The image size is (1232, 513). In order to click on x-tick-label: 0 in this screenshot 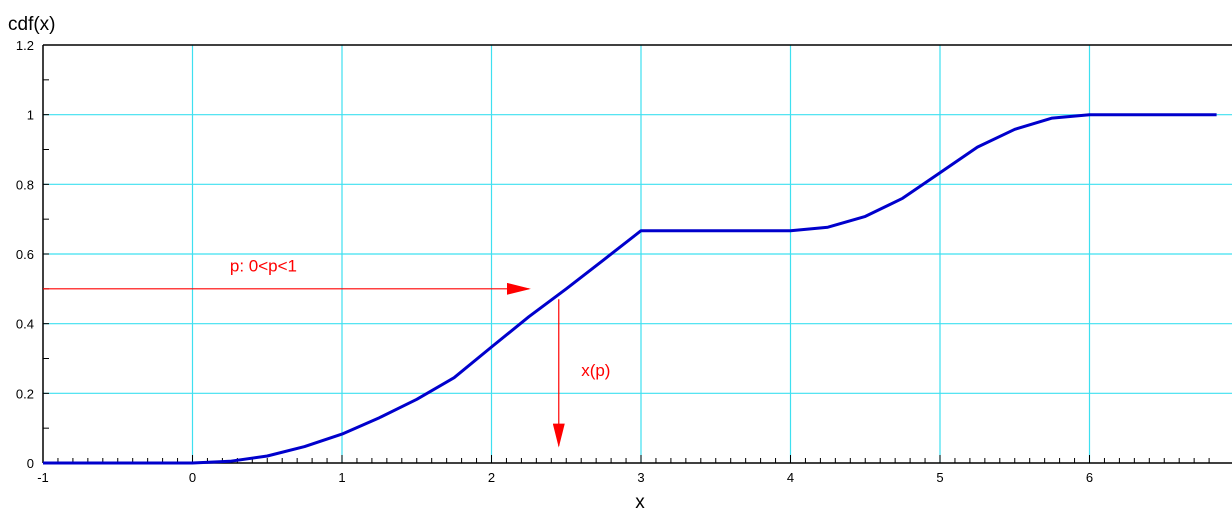, I will do `click(192, 477)`.